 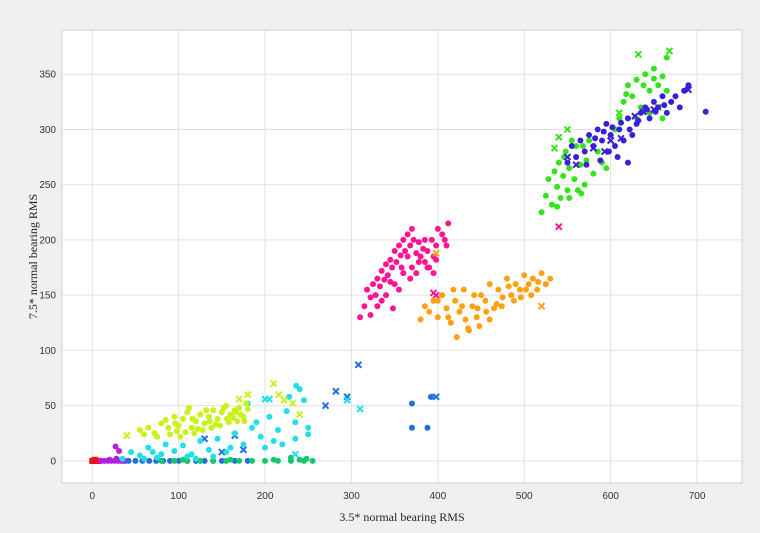 I want to click on x-tick-label: 200, so click(x=265, y=496).